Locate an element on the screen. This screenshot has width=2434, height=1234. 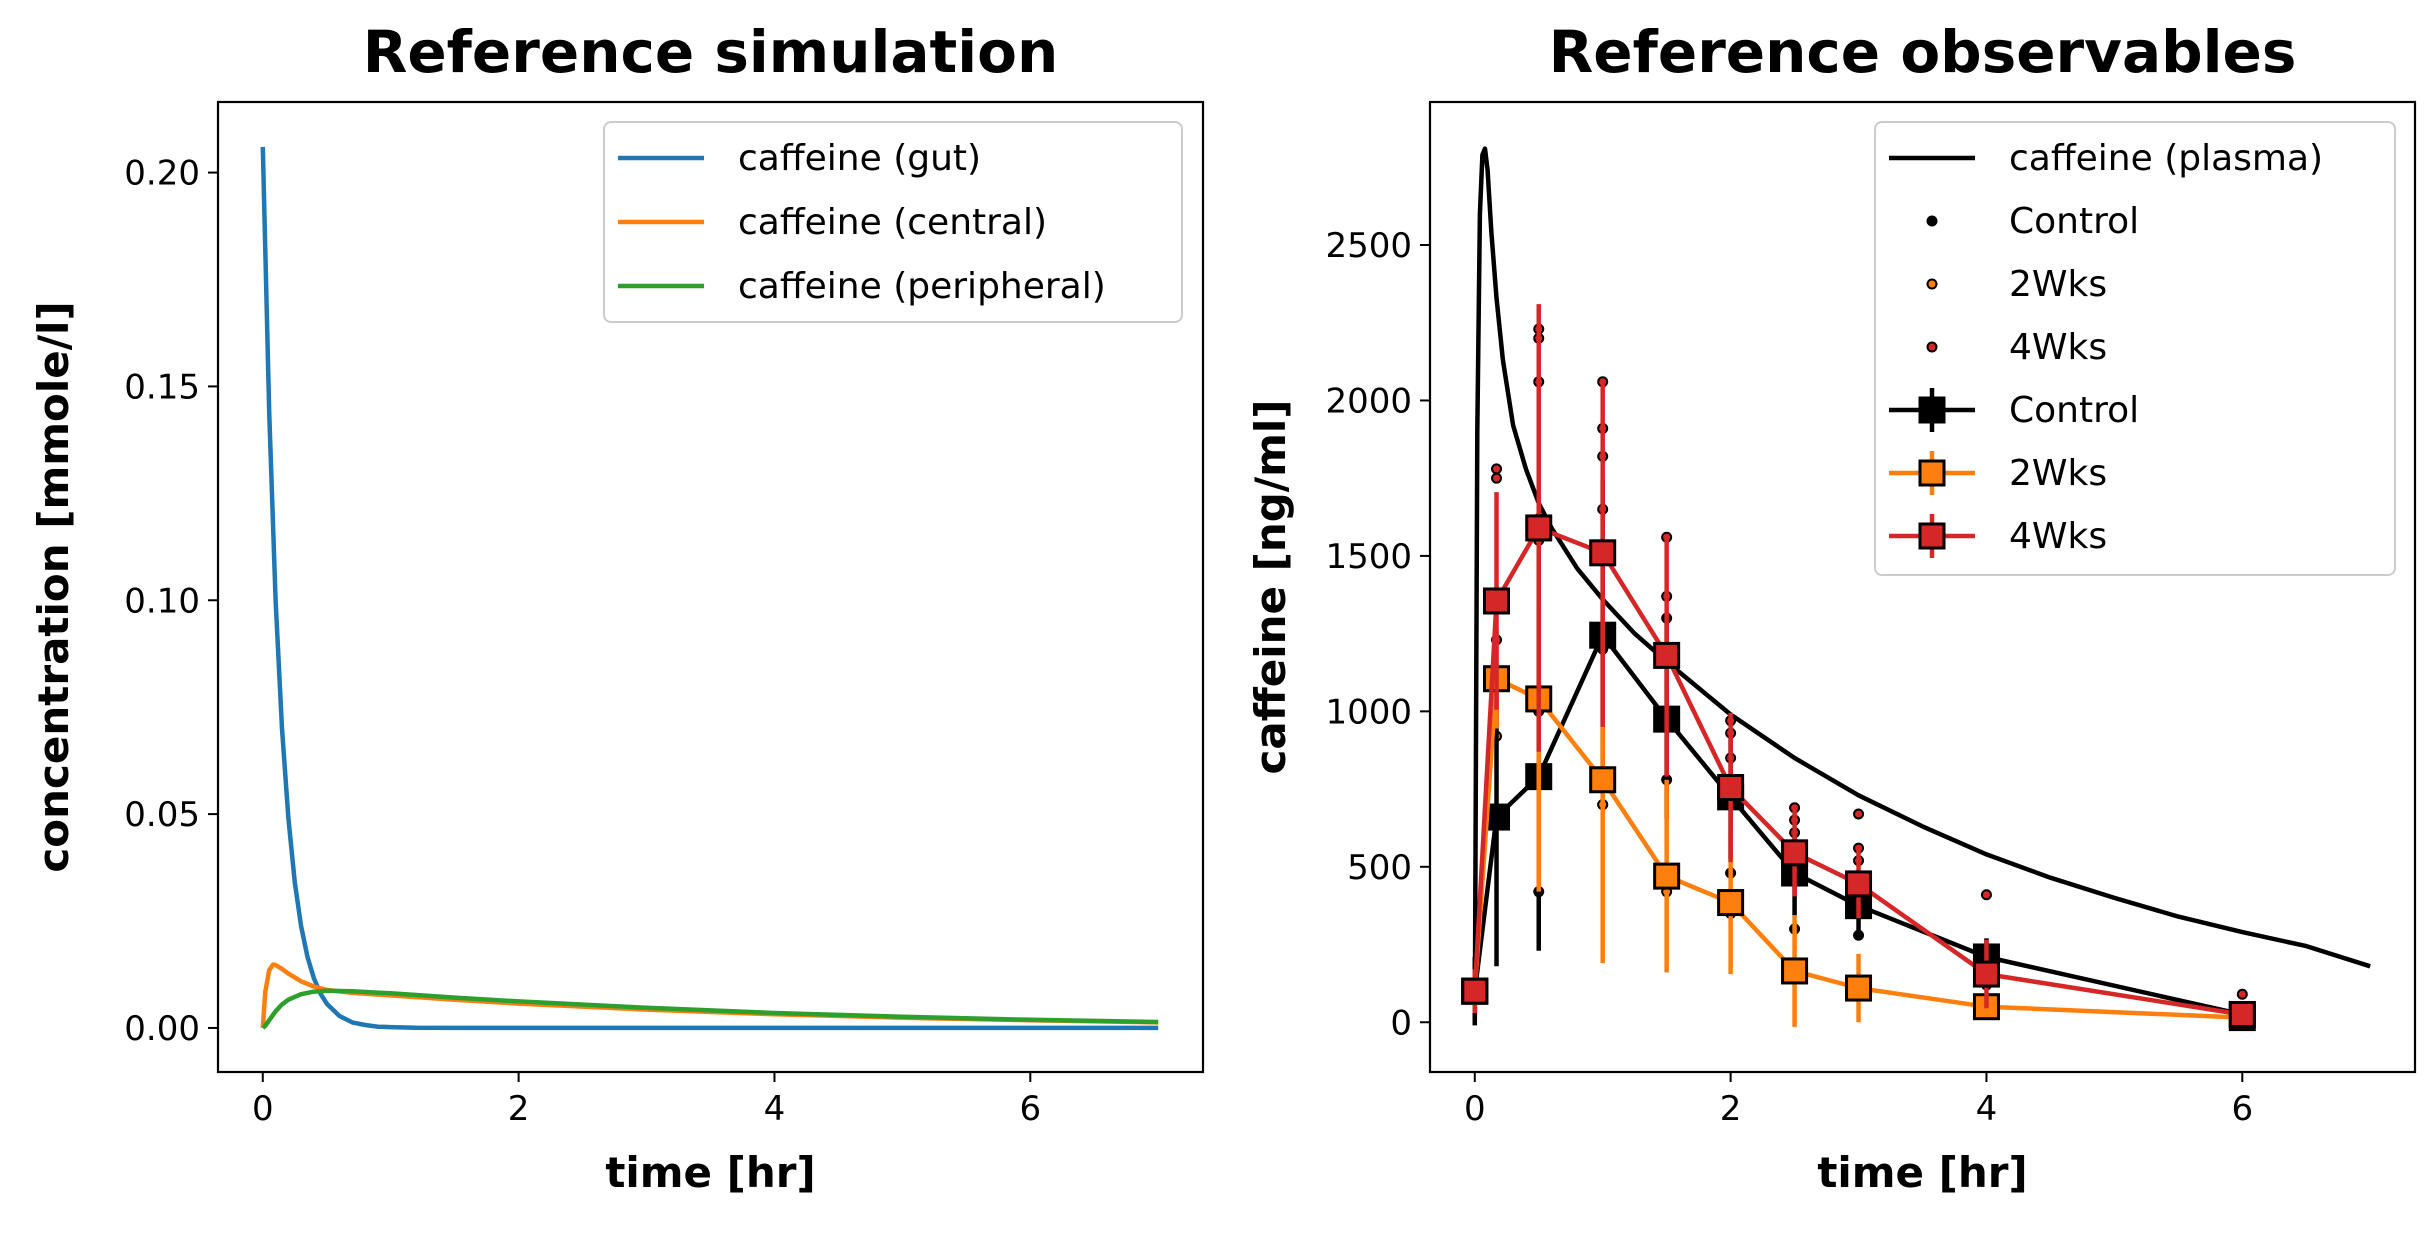
legend-item: caffeine (central) is located at coordinates (832, 222).